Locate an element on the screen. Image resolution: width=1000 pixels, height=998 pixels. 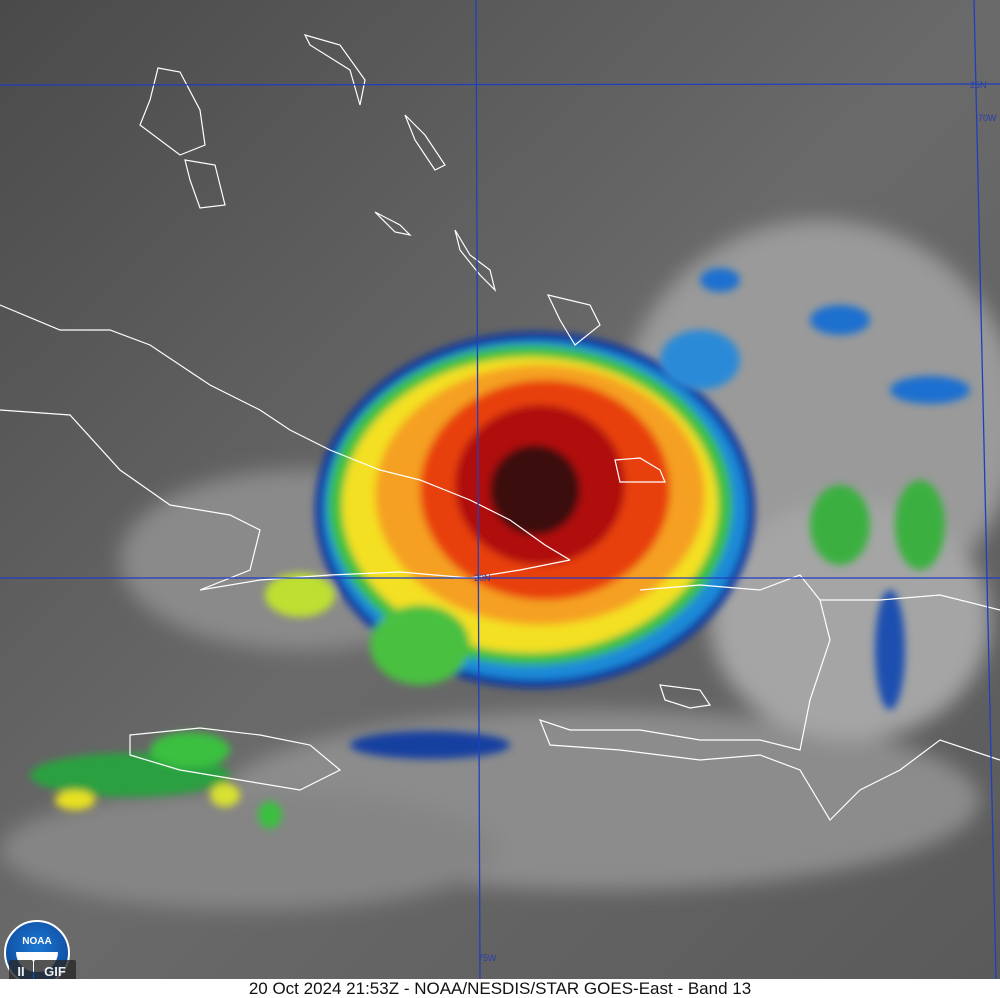
grid-label-25n: 25N is located at coordinates (978, 85).